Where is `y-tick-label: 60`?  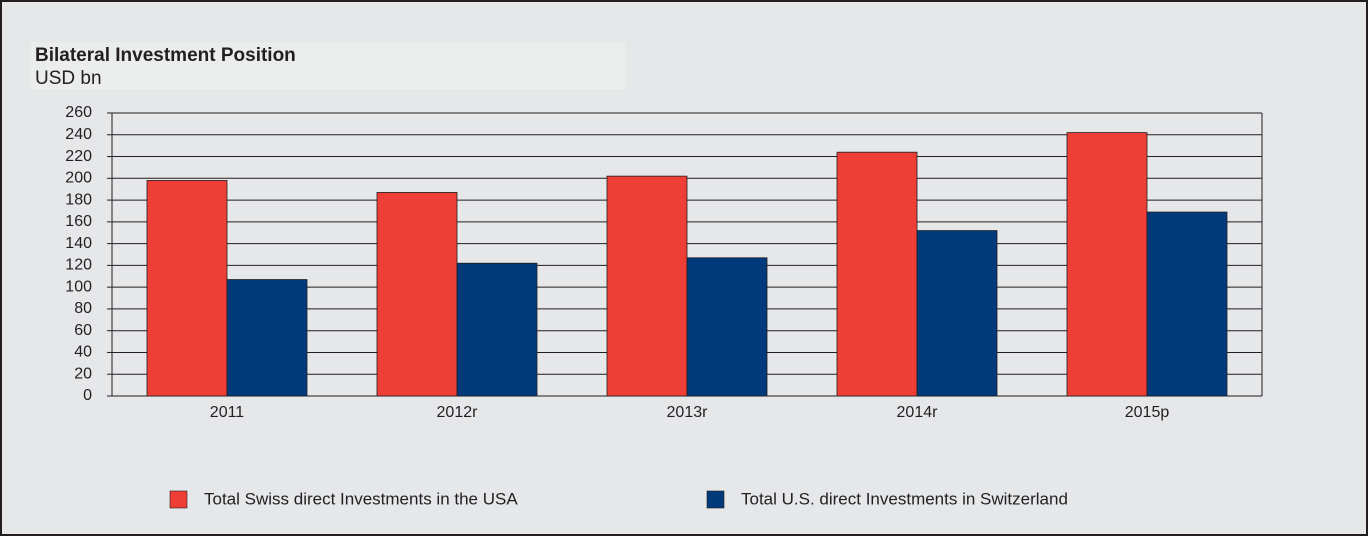
y-tick-label: 60 is located at coordinates (83, 330).